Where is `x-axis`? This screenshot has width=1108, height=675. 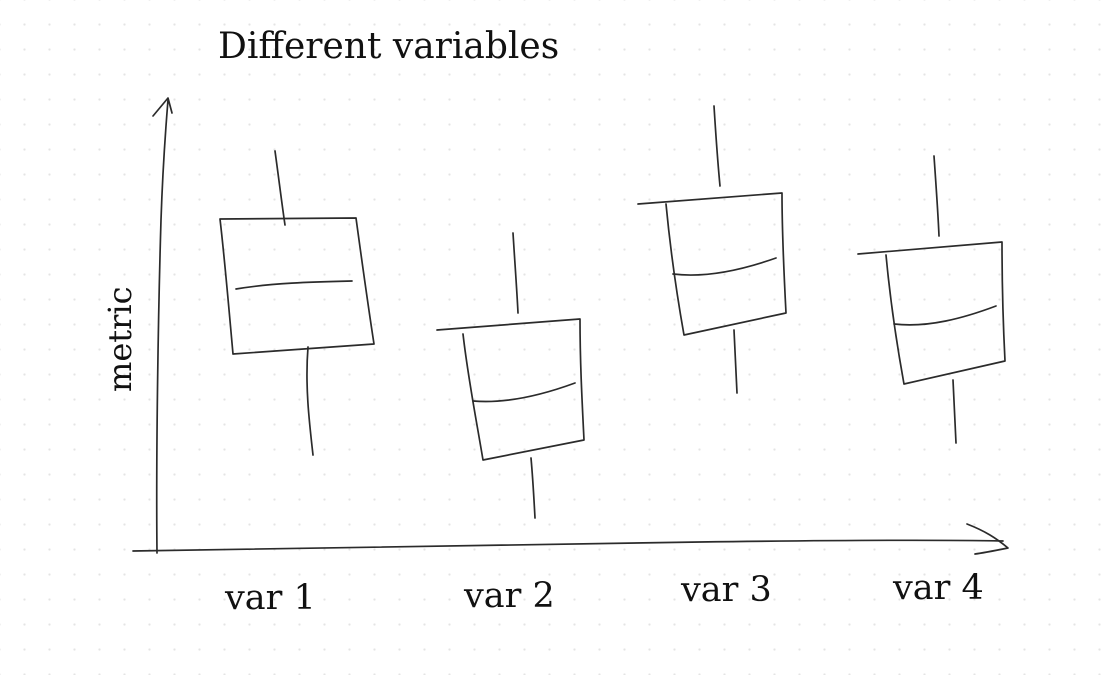 x-axis is located at coordinates (570, 539).